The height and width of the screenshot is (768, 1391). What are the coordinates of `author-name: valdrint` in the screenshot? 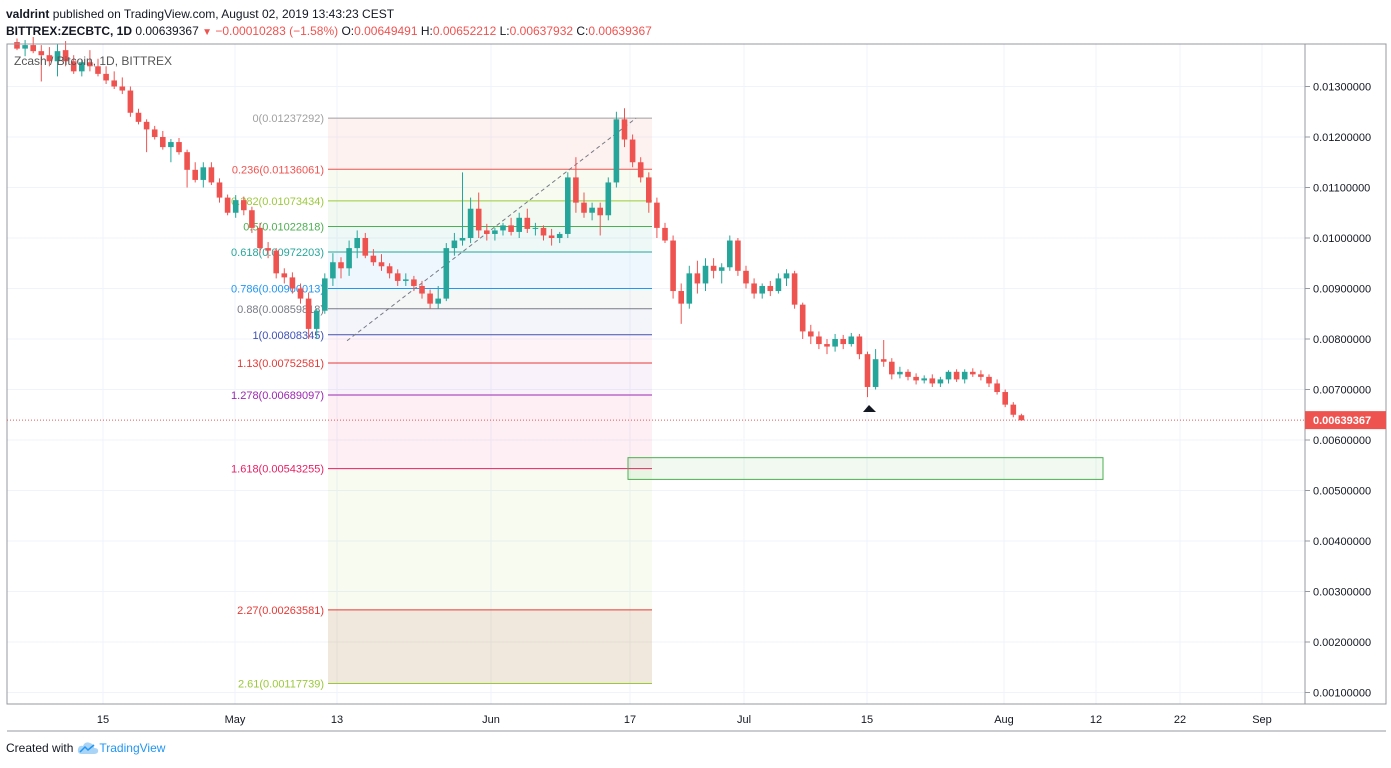 It's located at (28, 14).